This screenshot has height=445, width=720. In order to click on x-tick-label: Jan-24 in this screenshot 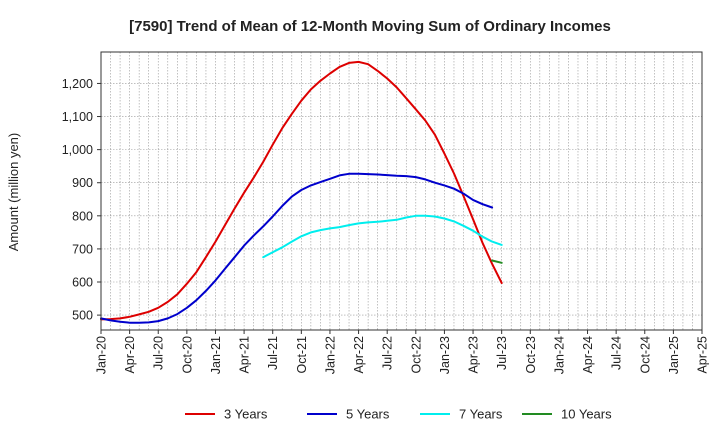, I will do `click(559, 355)`.